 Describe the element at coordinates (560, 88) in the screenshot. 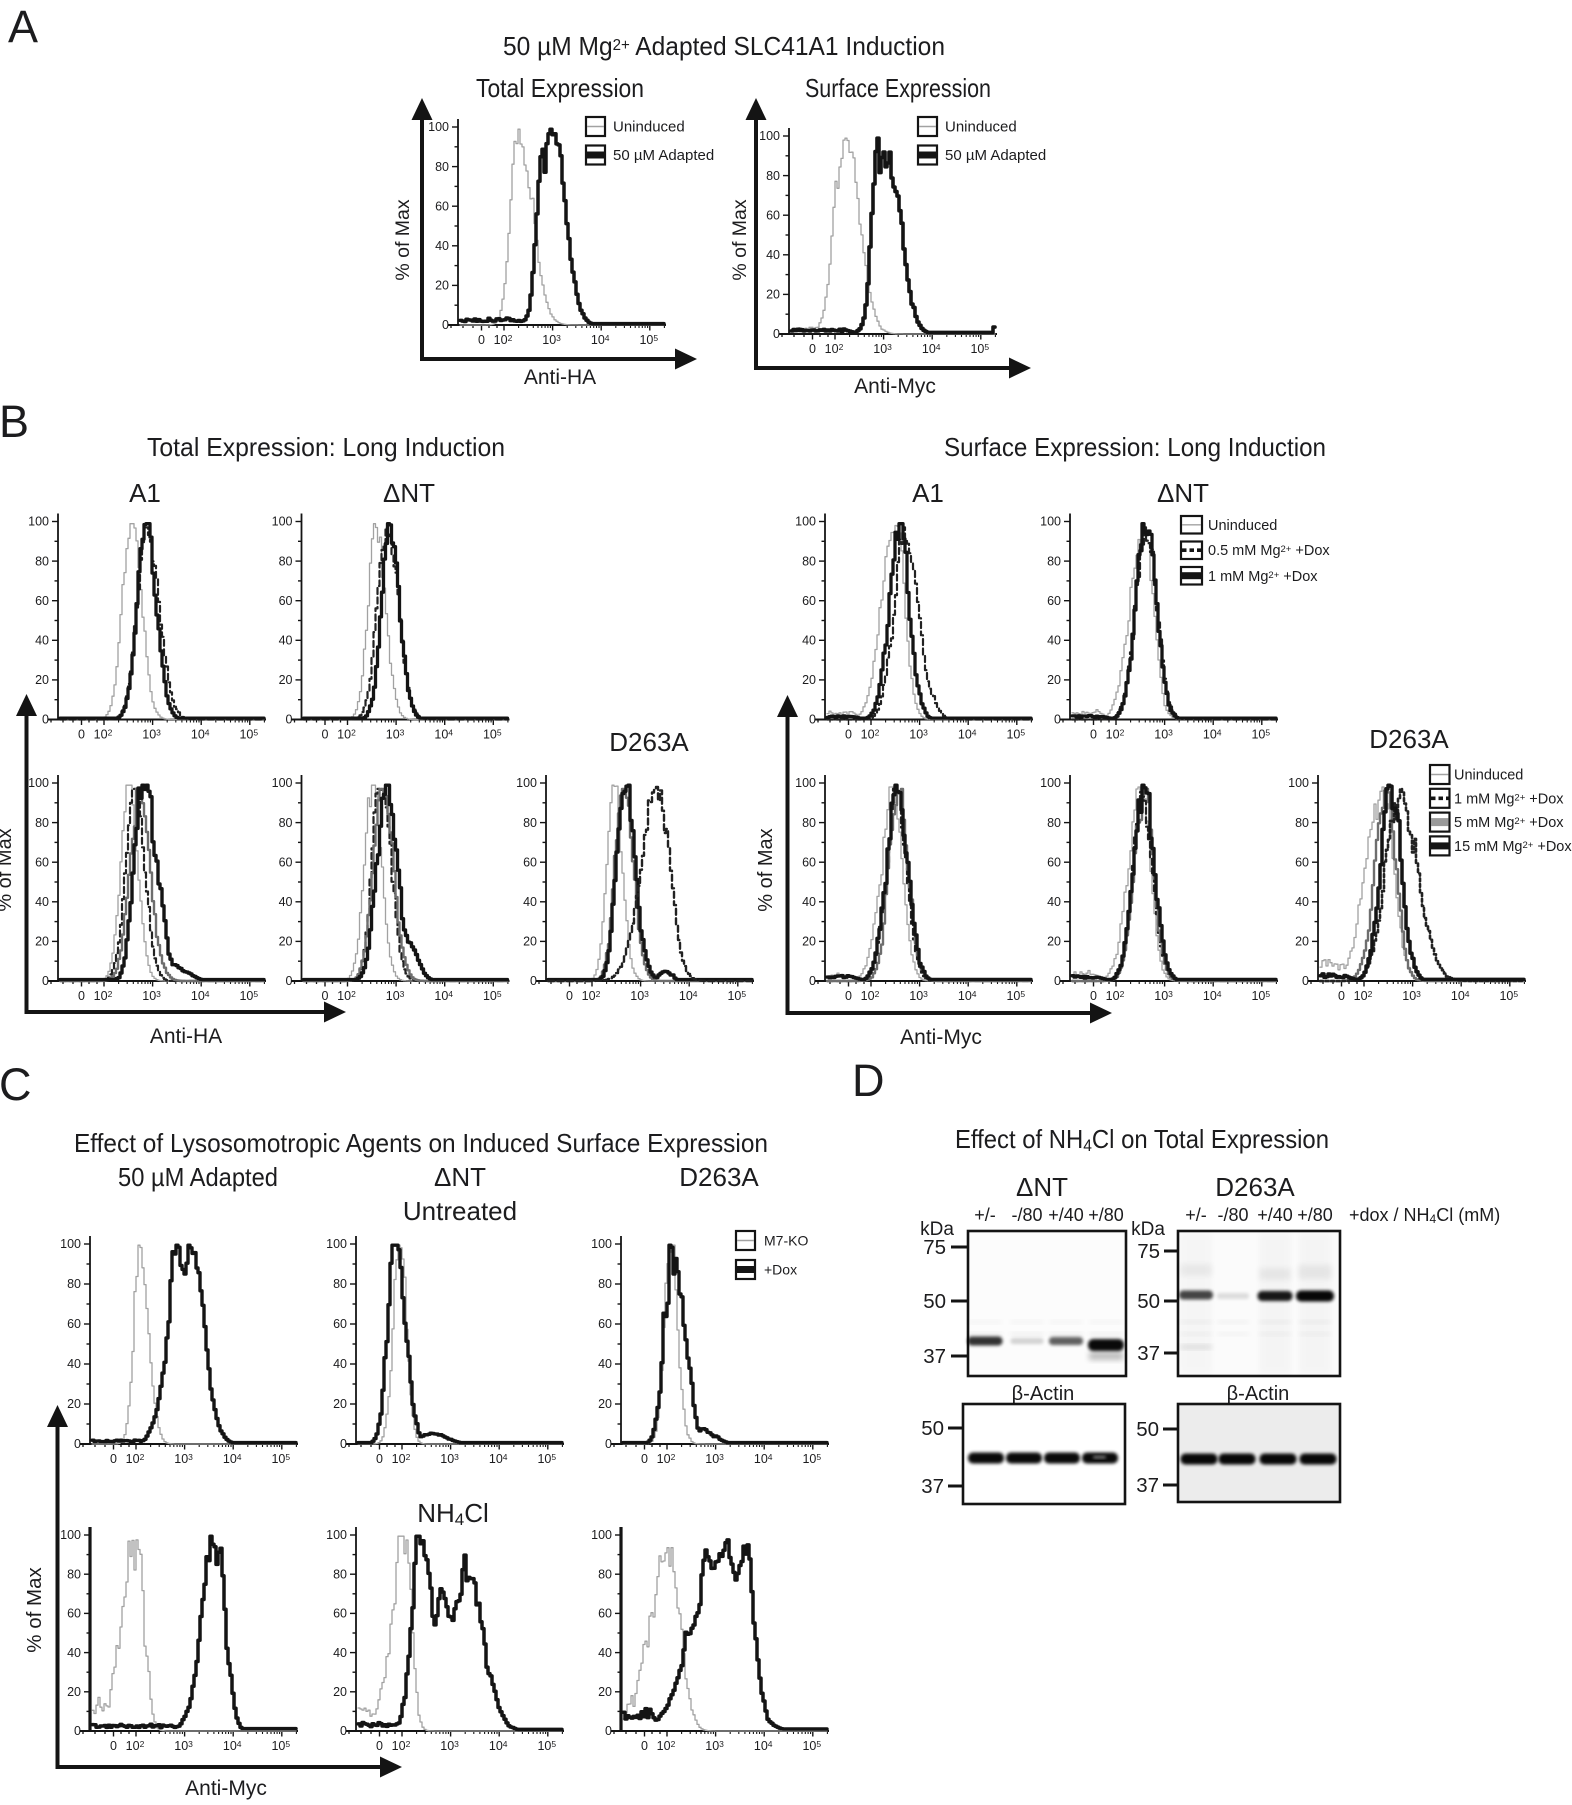

I see `svg-text: Total Expression` at that location.